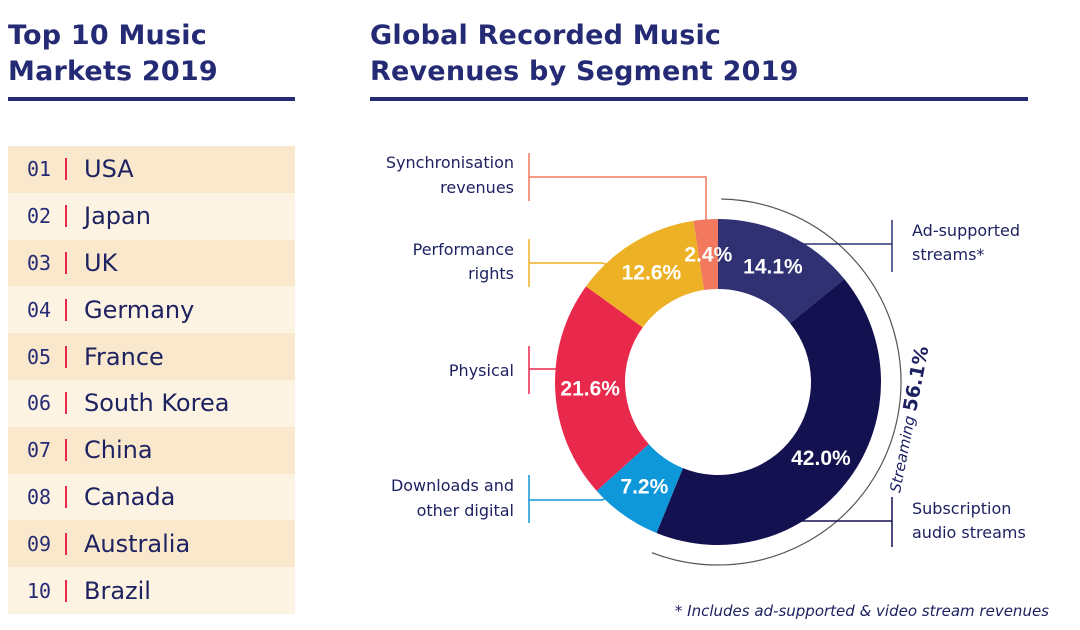 The height and width of the screenshot is (630, 1080). What do you see at coordinates (450, 162) in the screenshot?
I see `segment-name-label: Synchronisation` at bounding box center [450, 162].